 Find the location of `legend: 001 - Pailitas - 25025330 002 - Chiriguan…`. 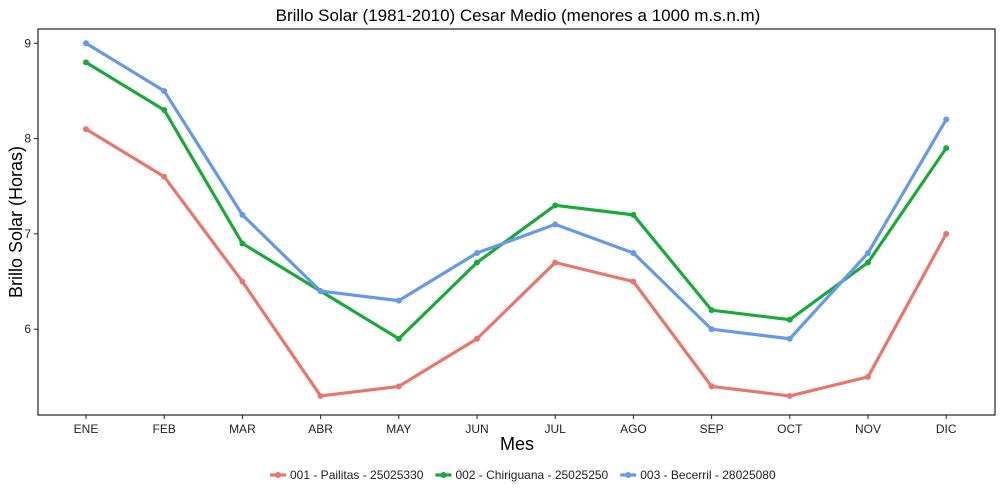

legend: 001 - Pailitas - 25025330 002 - Chiriguan… is located at coordinates (523, 475).